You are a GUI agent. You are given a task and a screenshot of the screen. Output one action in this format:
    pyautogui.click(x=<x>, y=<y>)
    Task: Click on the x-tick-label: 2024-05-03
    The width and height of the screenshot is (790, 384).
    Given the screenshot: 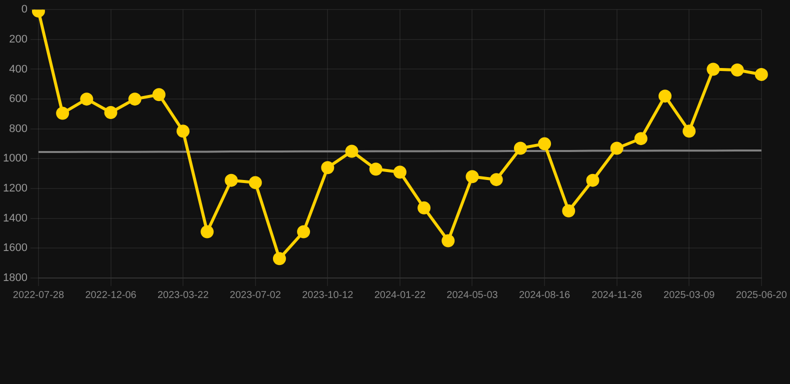 What is the action you would take?
    pyautogui.click(x=472, y=295)
    